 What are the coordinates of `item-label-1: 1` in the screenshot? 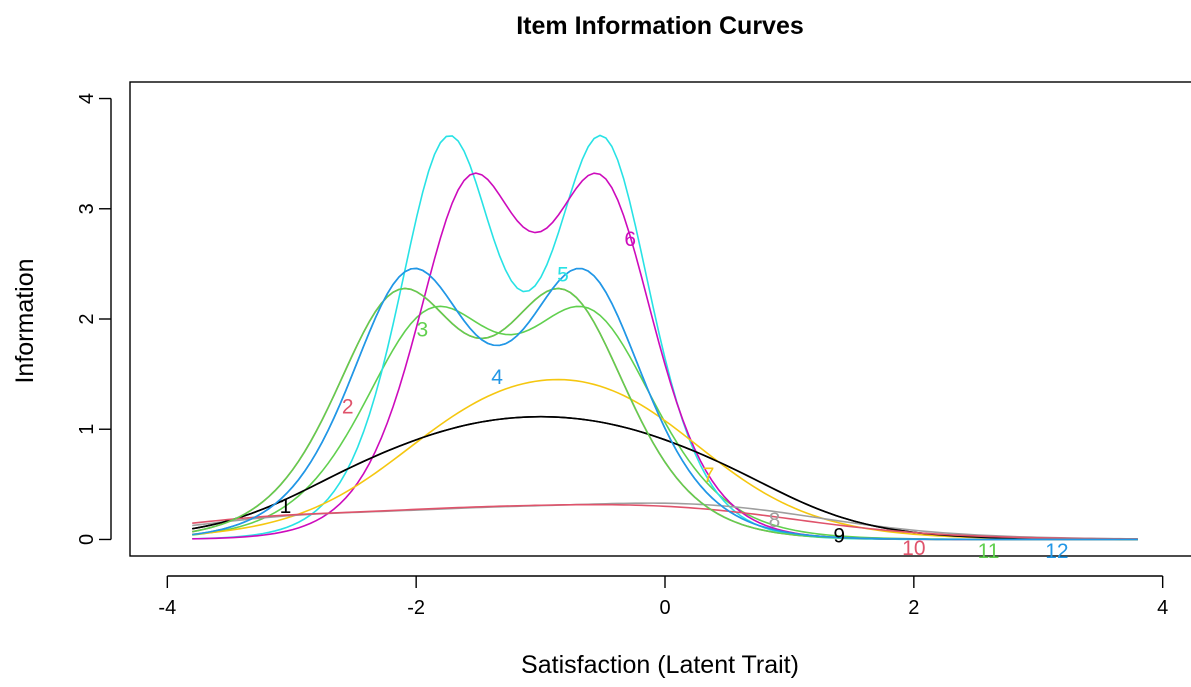 It's located at (286, 506).